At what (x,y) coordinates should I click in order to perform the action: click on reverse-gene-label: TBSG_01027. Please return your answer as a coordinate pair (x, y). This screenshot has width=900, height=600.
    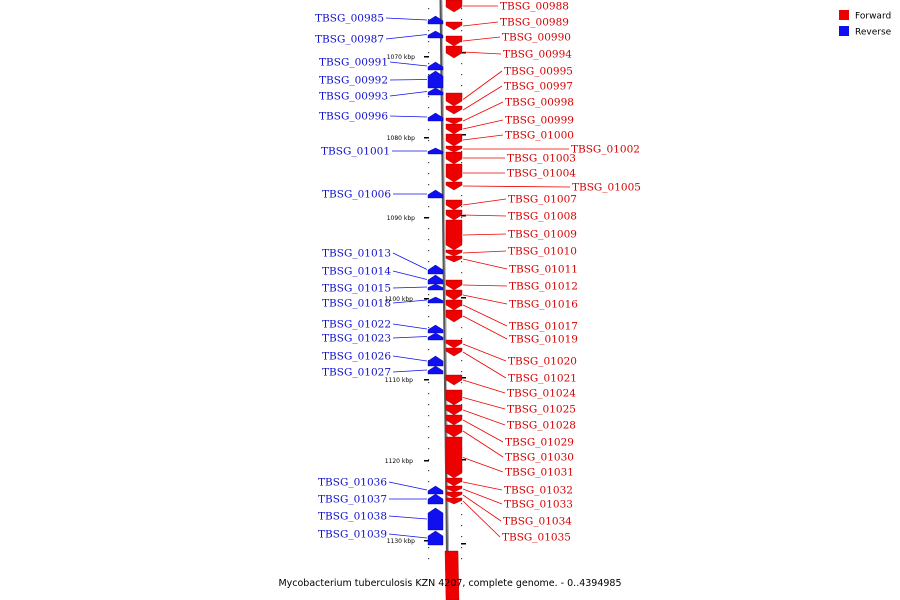
    Looking at the image, I should click on (356, 373).